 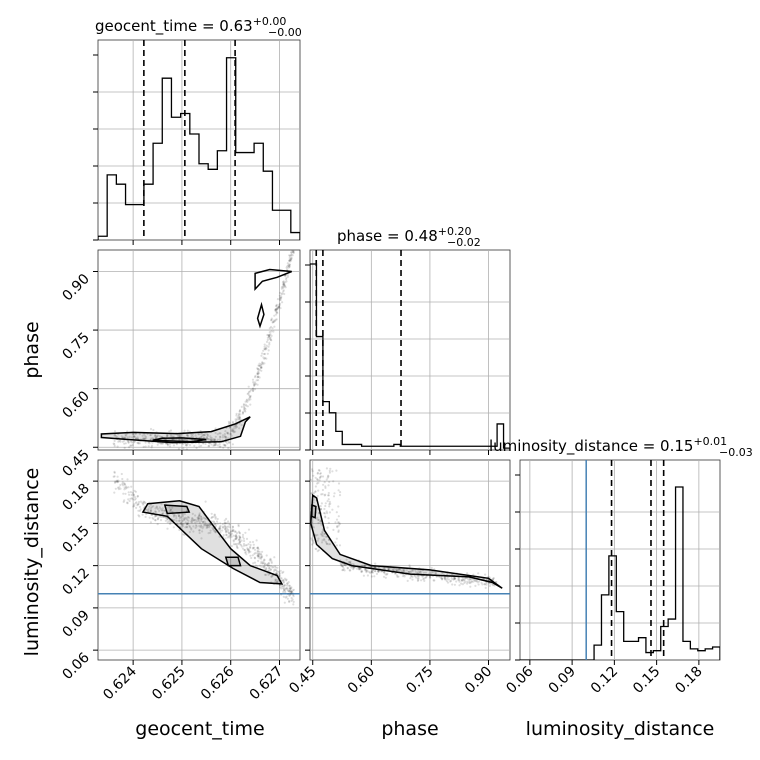 I want to click on y-tick-label: 0.75, so click(x=75, y=346).